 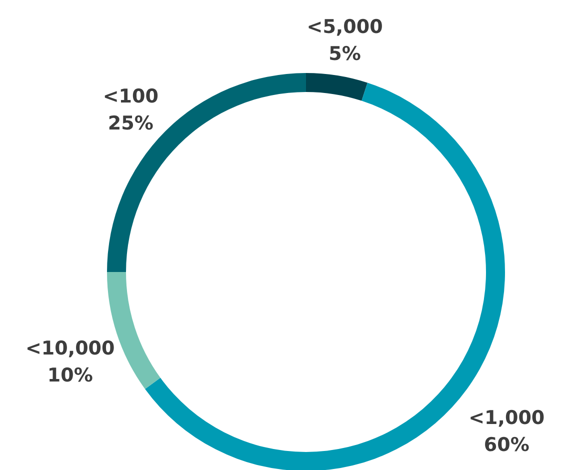 I want to click on donut-slice, so click(x=337, y=87).